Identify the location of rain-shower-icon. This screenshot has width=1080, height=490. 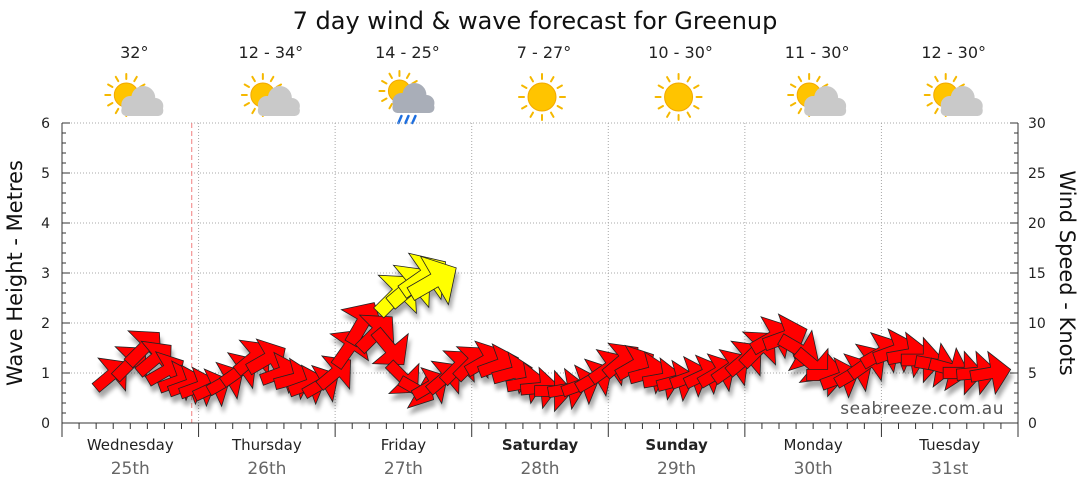
(406, 97).